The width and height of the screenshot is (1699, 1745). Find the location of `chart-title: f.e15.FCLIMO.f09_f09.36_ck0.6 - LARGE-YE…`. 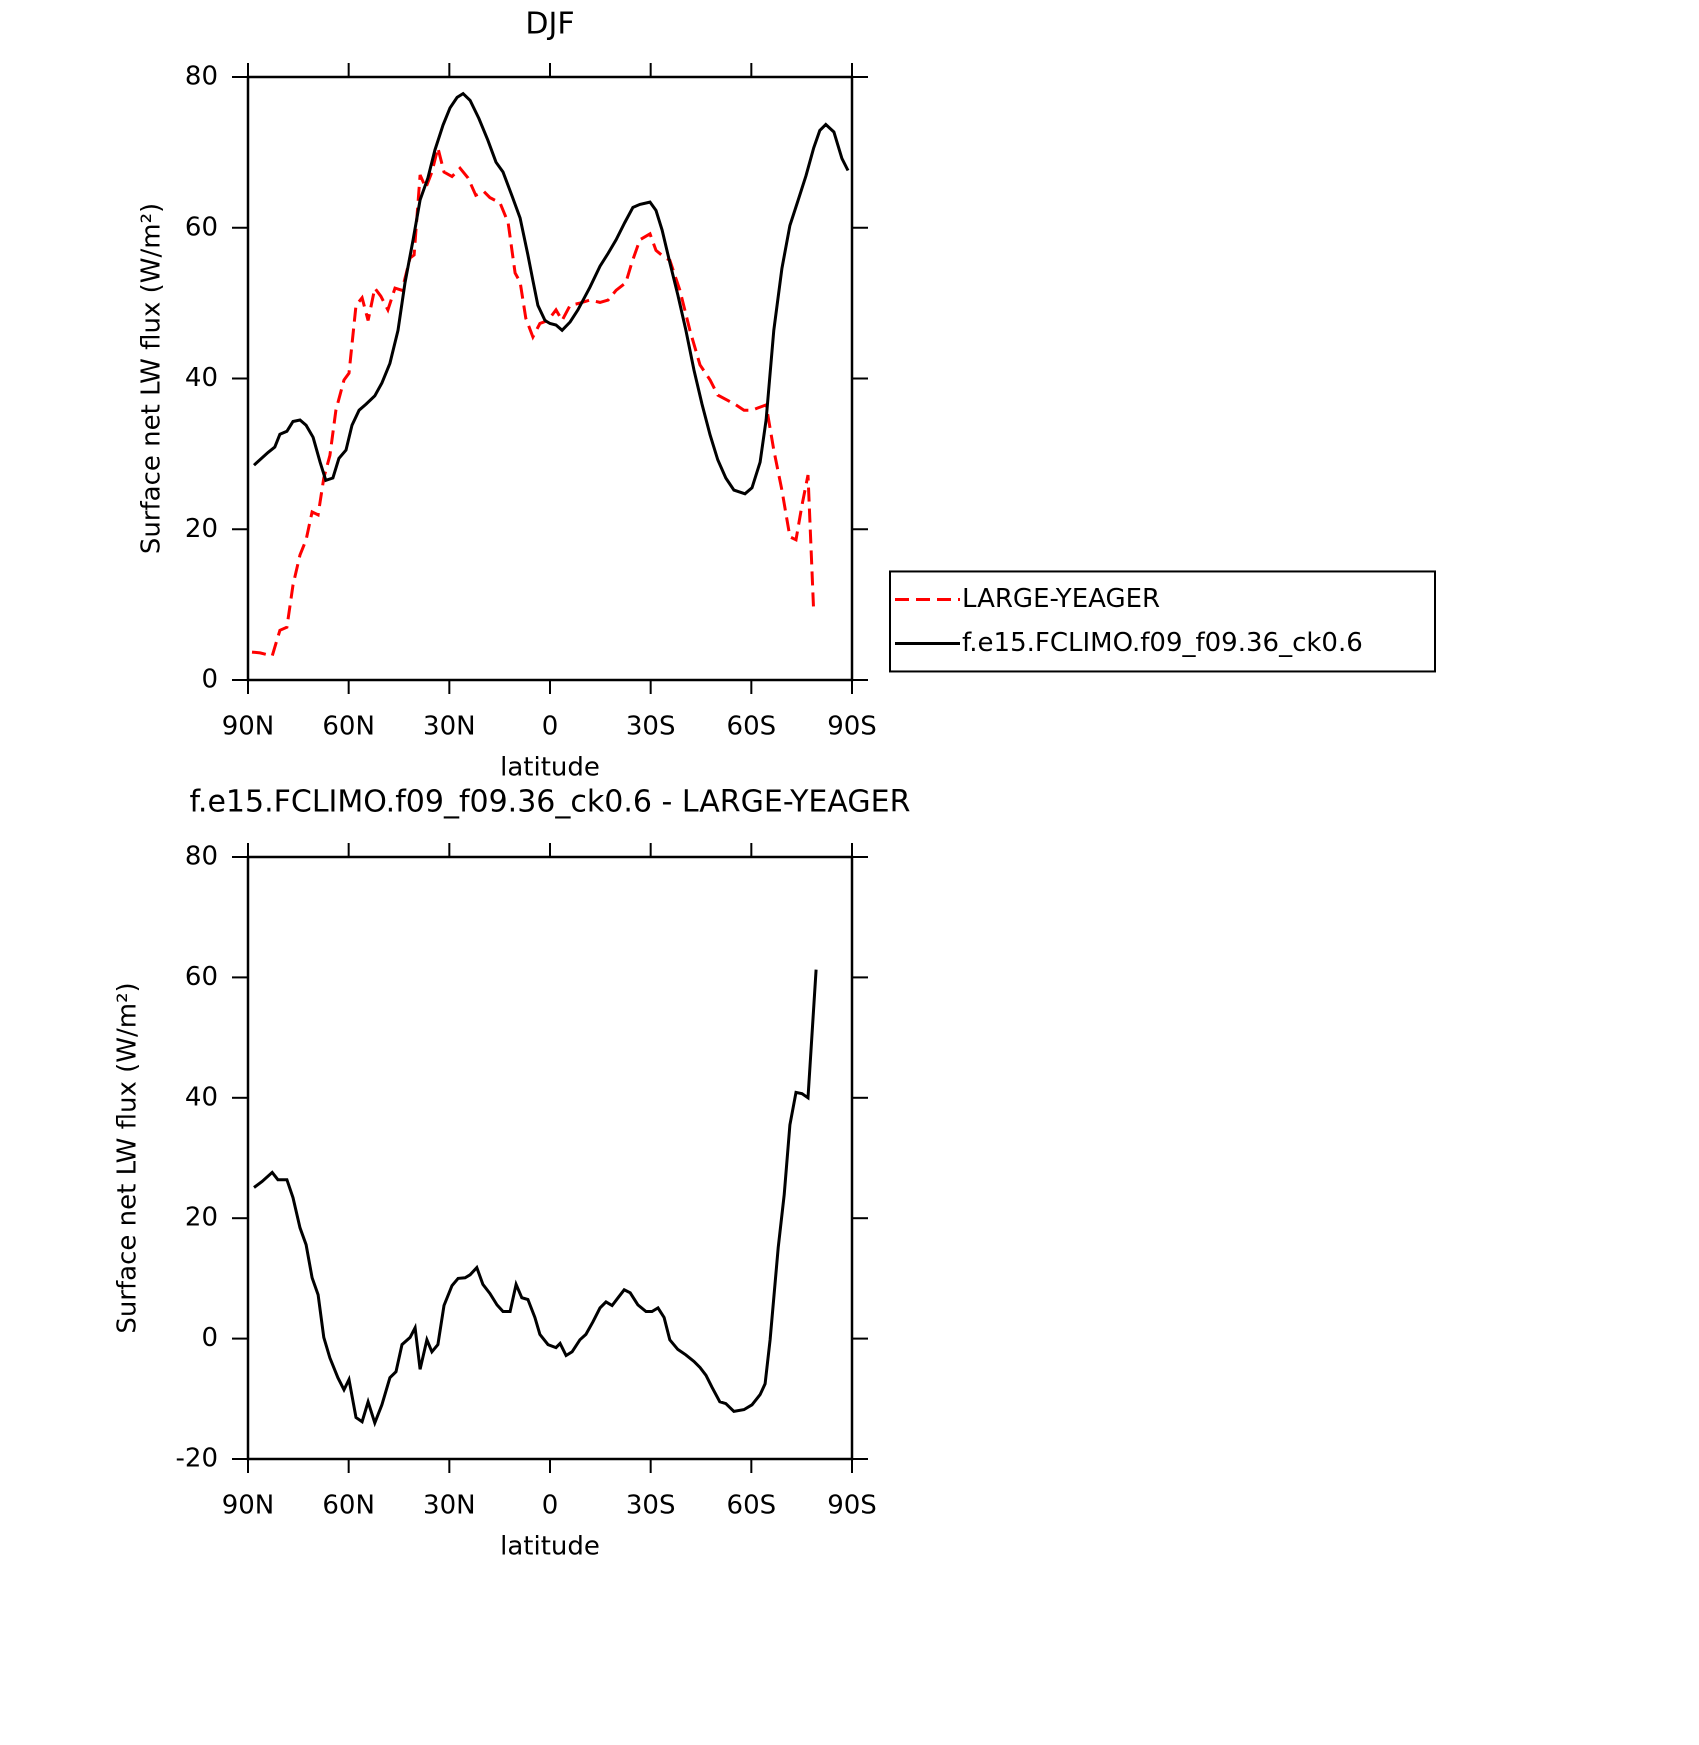

chart-title: f.e15.FCLIMO.f09_f09.36_ck0.6 - LARGE-YE… is located at coordinates (550, 802).